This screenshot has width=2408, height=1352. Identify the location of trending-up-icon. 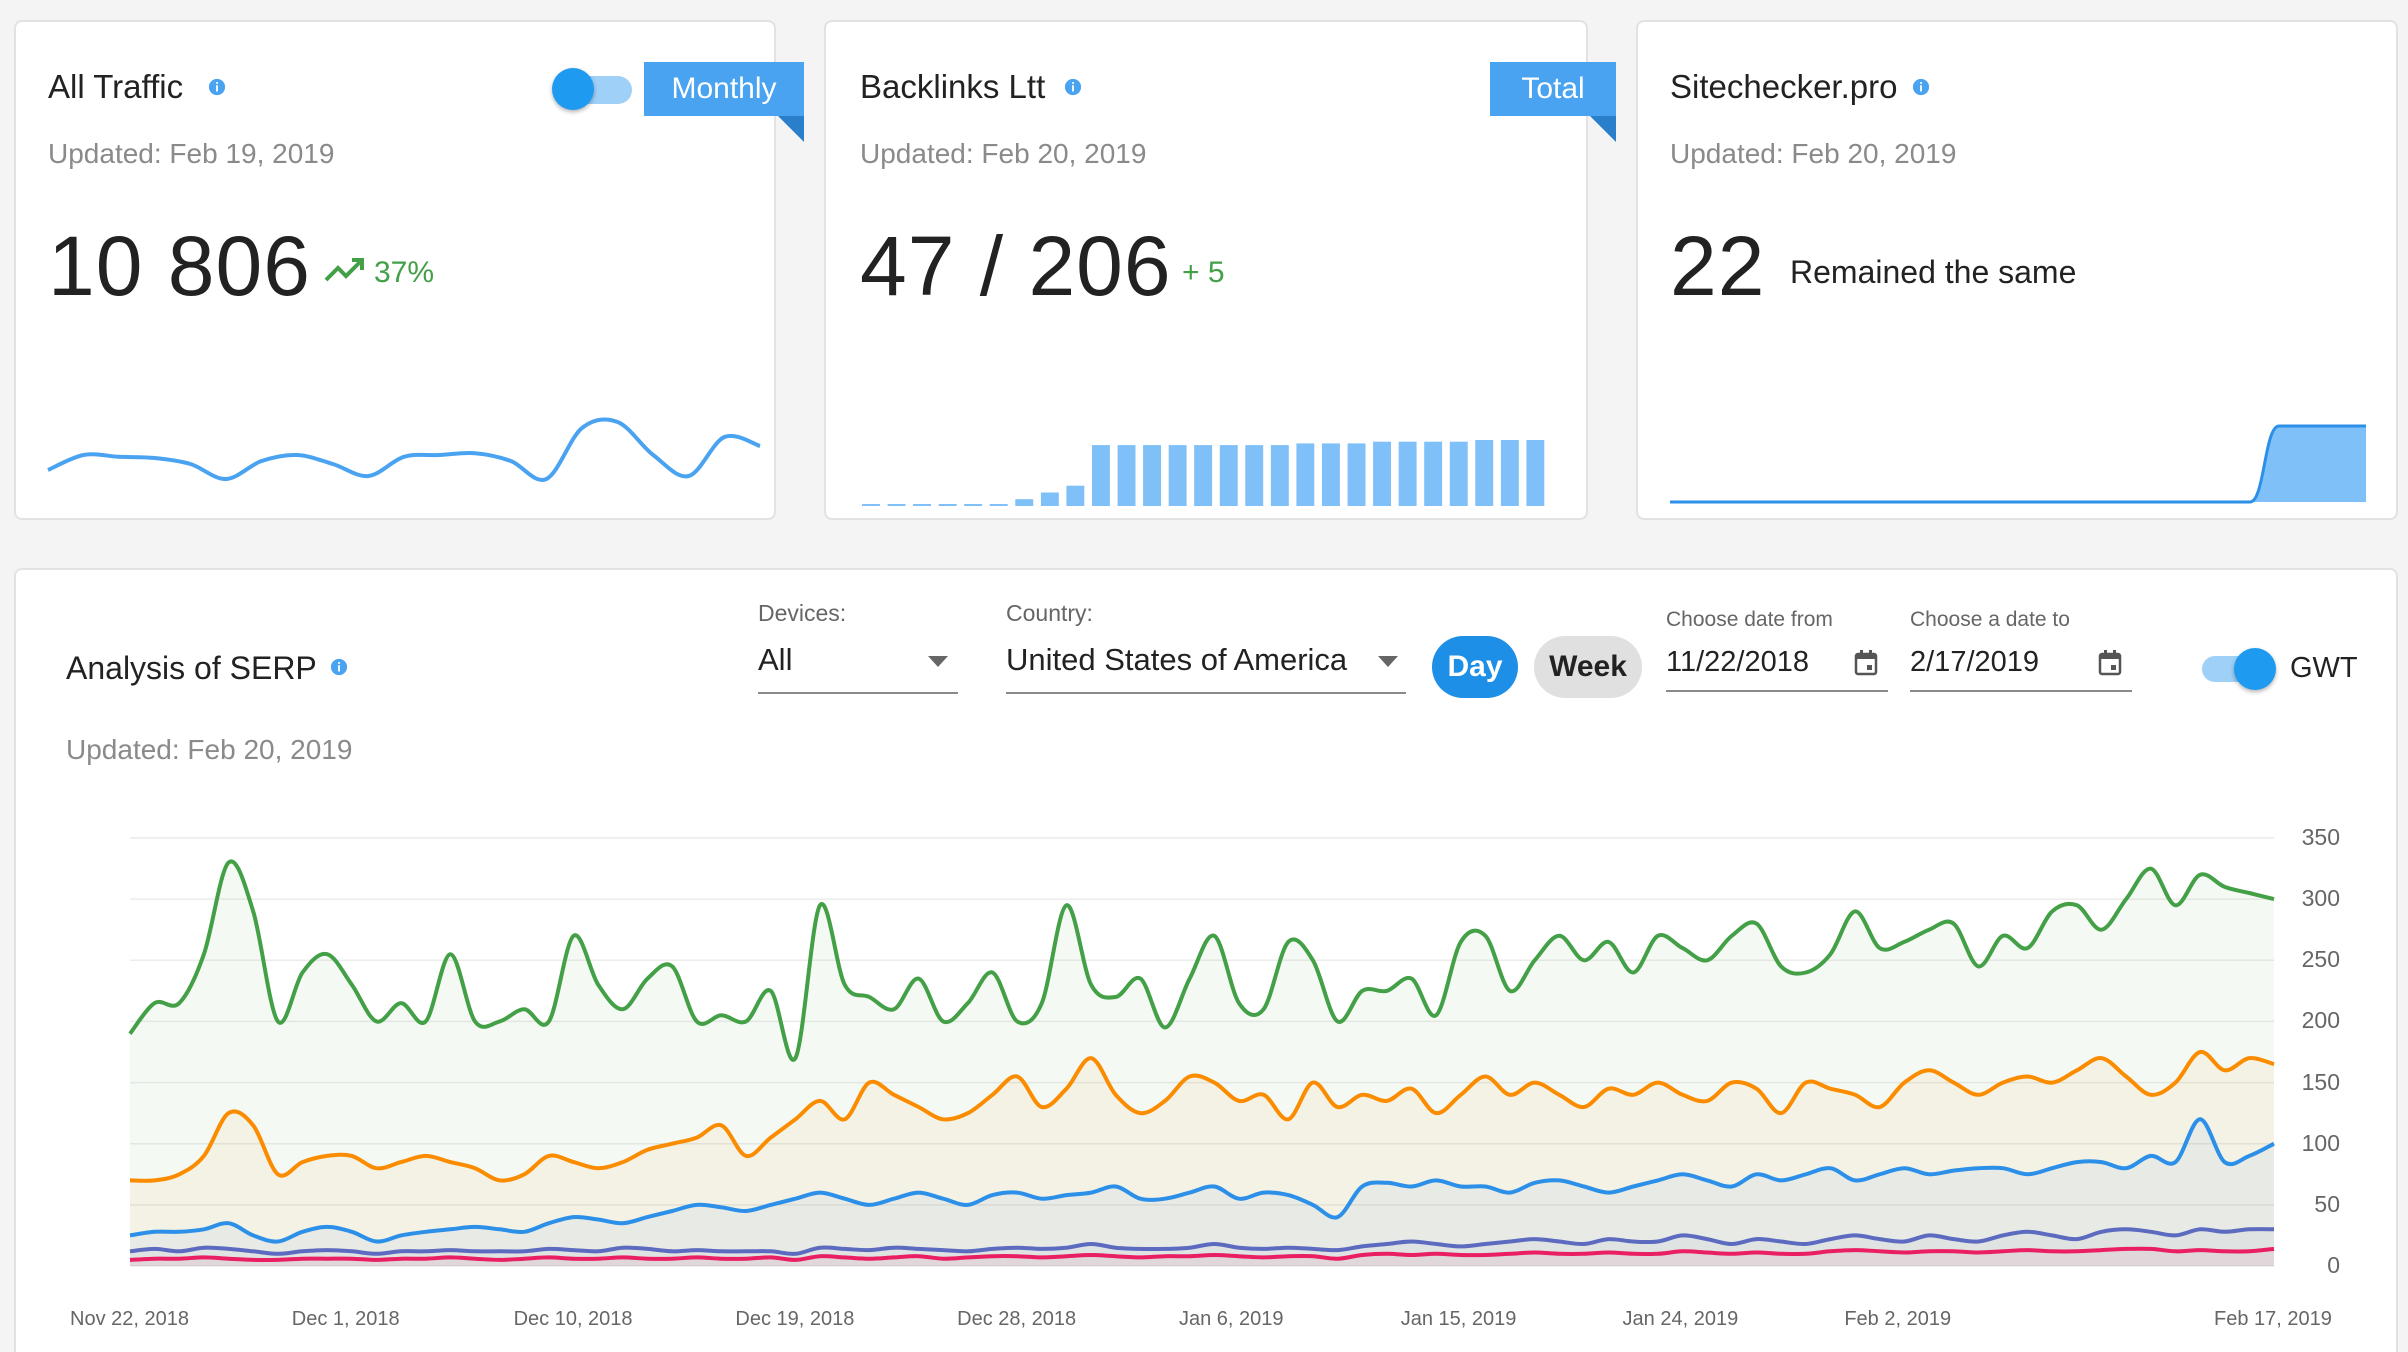
(344, 270).